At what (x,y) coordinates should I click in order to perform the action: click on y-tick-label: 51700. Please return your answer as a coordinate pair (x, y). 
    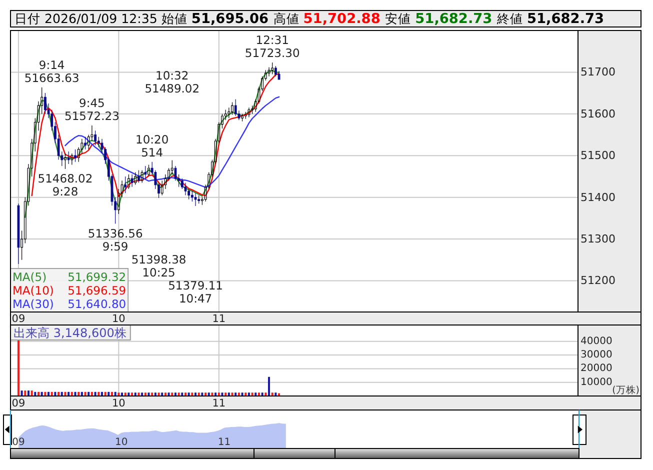
    Looking at the image, I should click on (598, 72).